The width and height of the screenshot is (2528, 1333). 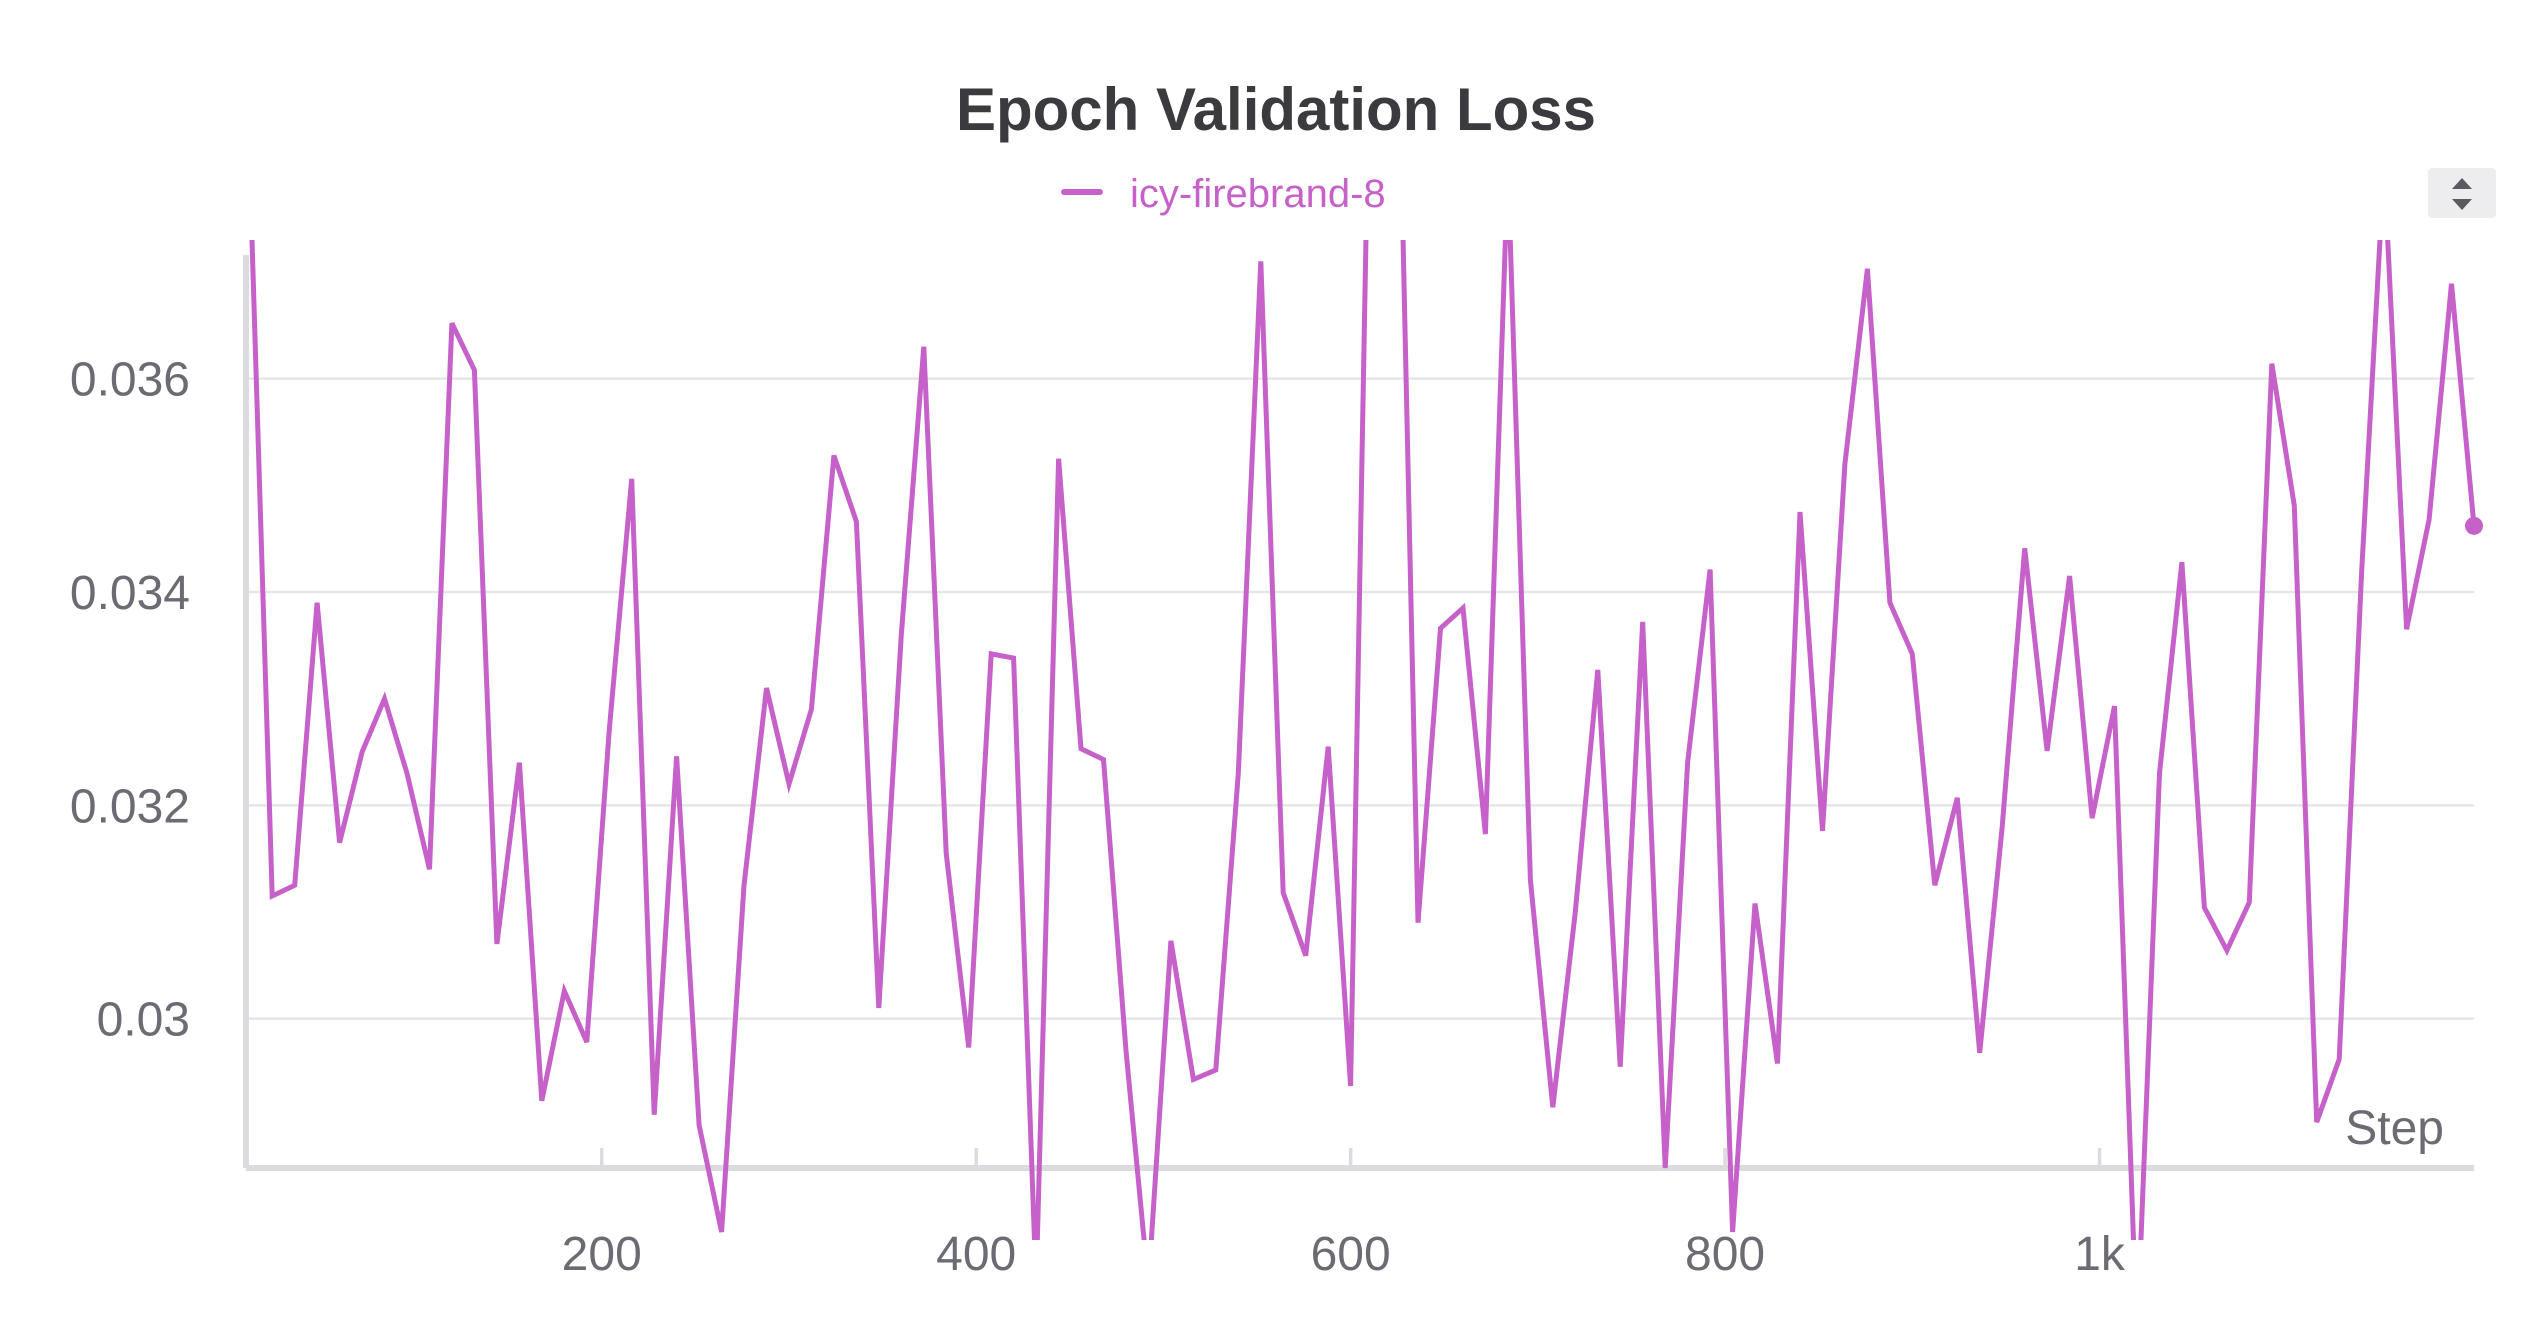 What do you see at coordinates (1258, 194) in the screenshot?
I see `legend-label: icy-firebrand-8` at bounding box center [1258, 194].